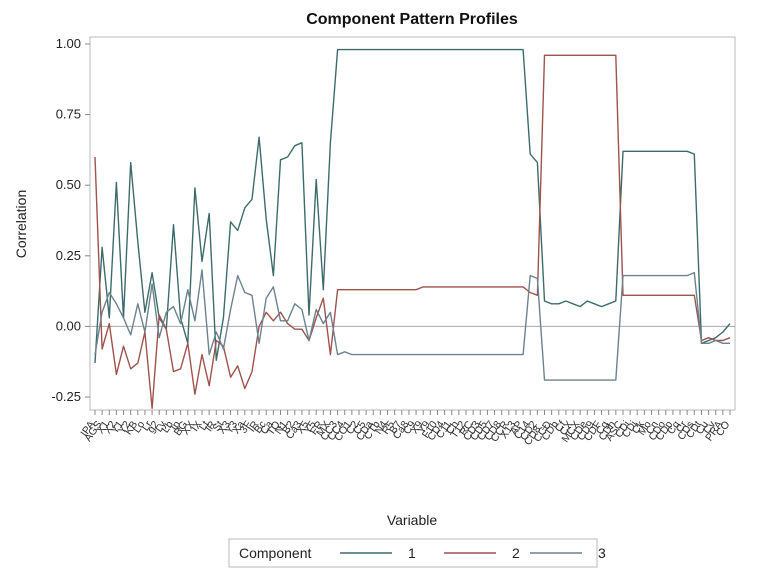  What do you see at coordinates (412, 19) in the screenshot?
I see `chart-title: Component Pattern Profiles` at bounding box center [412, 19].